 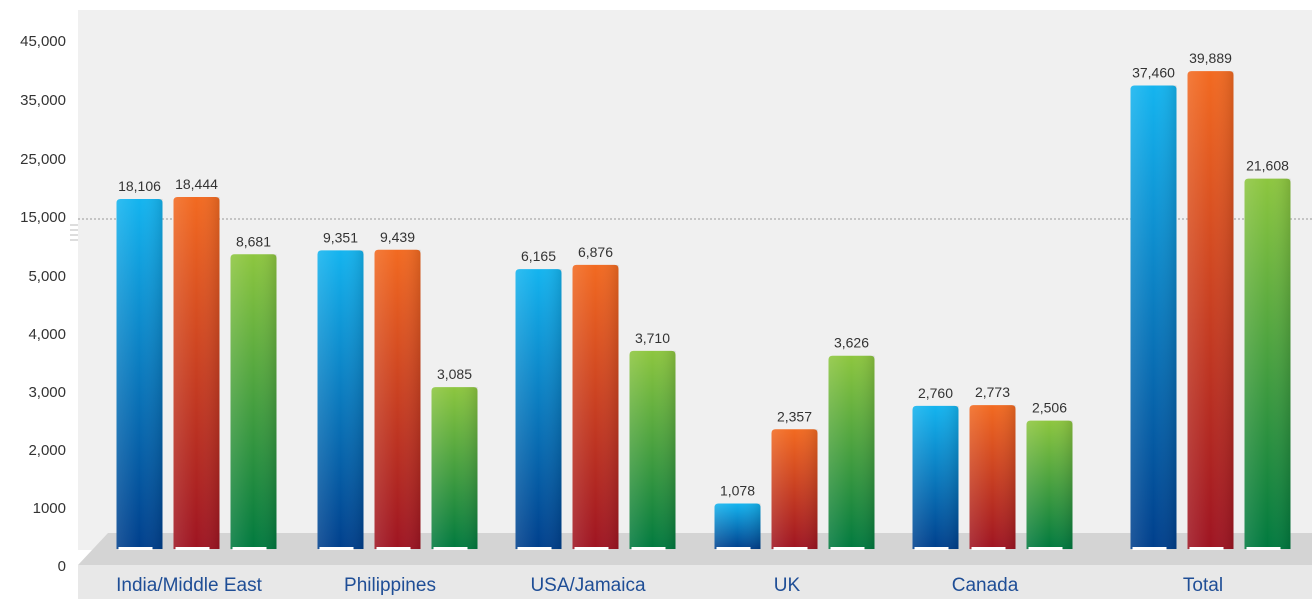 I want to click on data-label: 37,460, so click(x=1153, y=72).